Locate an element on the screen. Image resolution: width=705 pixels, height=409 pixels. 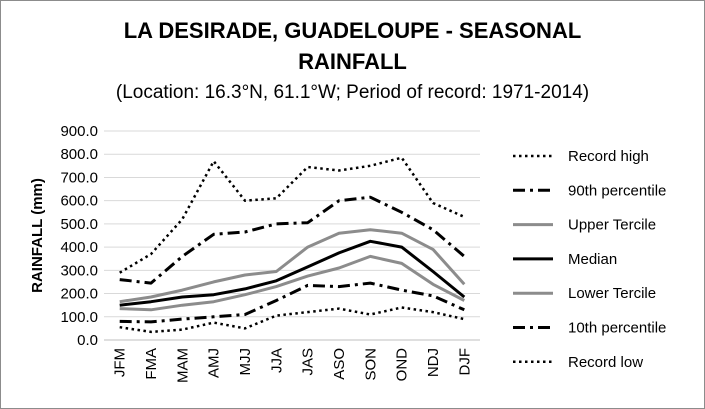
y-tick-label: 600.0 is located at coordinates (79, 201).